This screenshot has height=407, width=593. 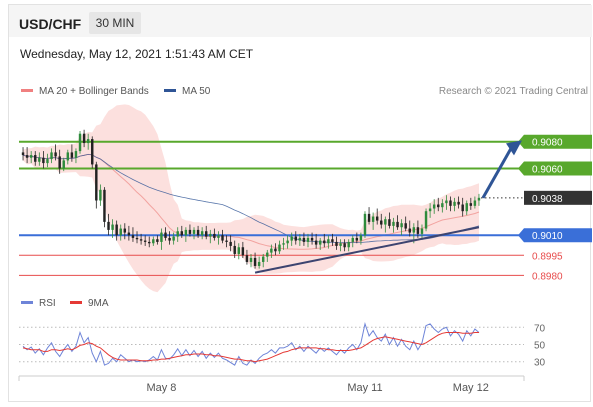 What do you see at coordinates (547, 169) in the screenshot?
I see `level-label: 0.9060` at bounding box center [547, 169].